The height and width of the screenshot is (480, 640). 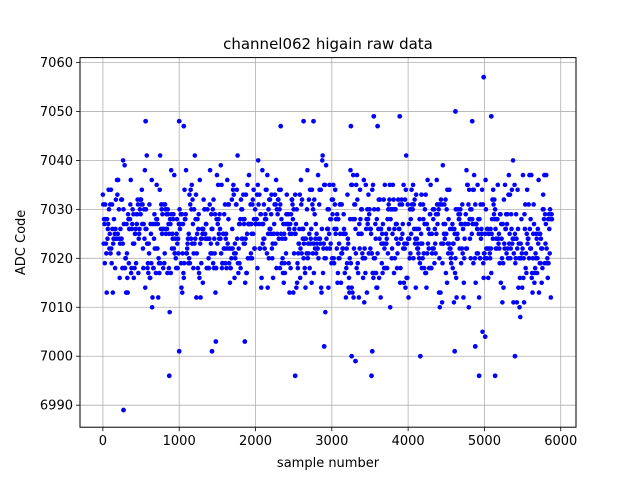 What do you see at coordinates (328, 44) in the screenshot?
I see `chart-title: channel062 higain raw data` at bounding box center [328, 44].